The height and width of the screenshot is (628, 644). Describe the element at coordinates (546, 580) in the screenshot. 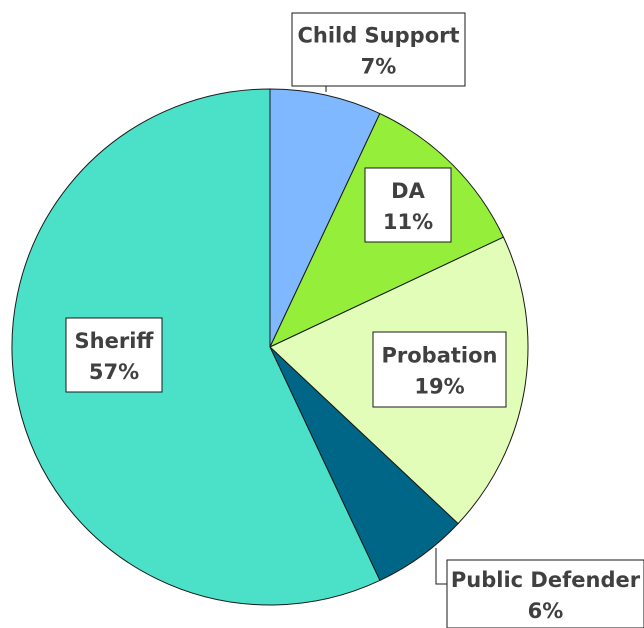

I see `slice-name-label: Public Defender` at that location.